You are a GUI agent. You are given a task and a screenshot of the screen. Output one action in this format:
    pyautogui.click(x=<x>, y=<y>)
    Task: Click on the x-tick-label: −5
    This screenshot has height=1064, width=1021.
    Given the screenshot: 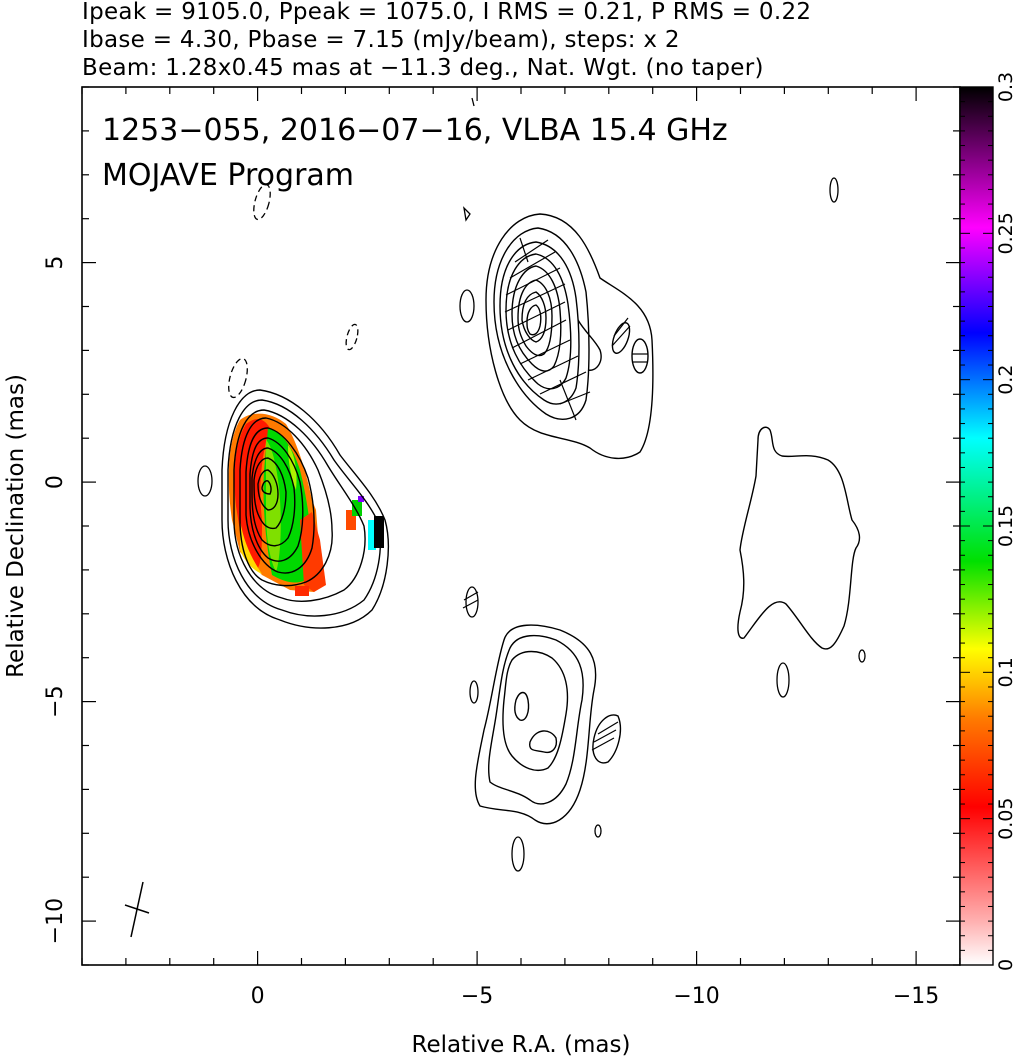 What is the action you would take?
    pyautogui.click(x=477, y=996)
    